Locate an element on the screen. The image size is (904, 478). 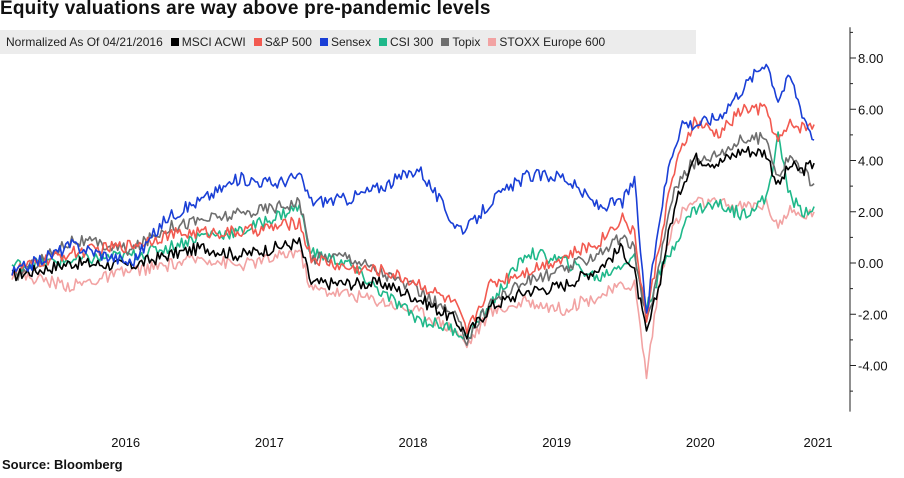
legend-item-stoxx-europe-600: STOXX Europe 600 is located at coordinates (546, 42).